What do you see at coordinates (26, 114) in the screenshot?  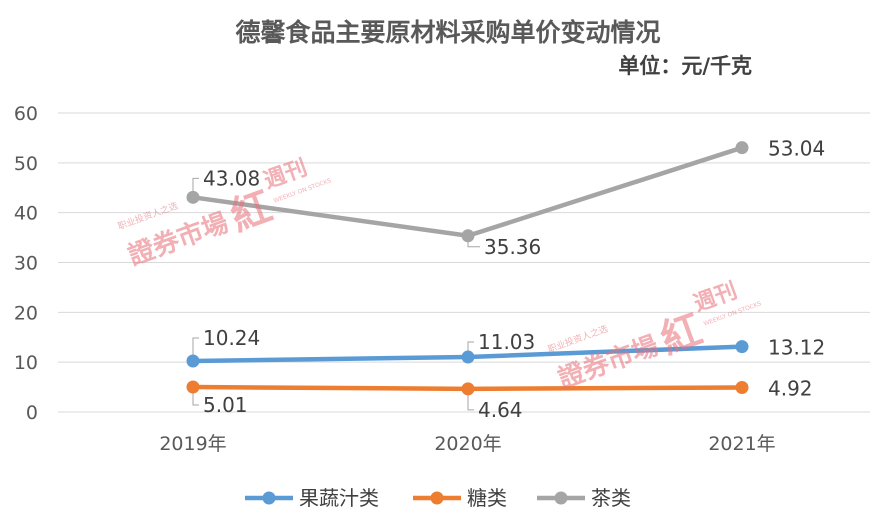 I see `y-tick-label: 60` at bounding box center [26, 114].